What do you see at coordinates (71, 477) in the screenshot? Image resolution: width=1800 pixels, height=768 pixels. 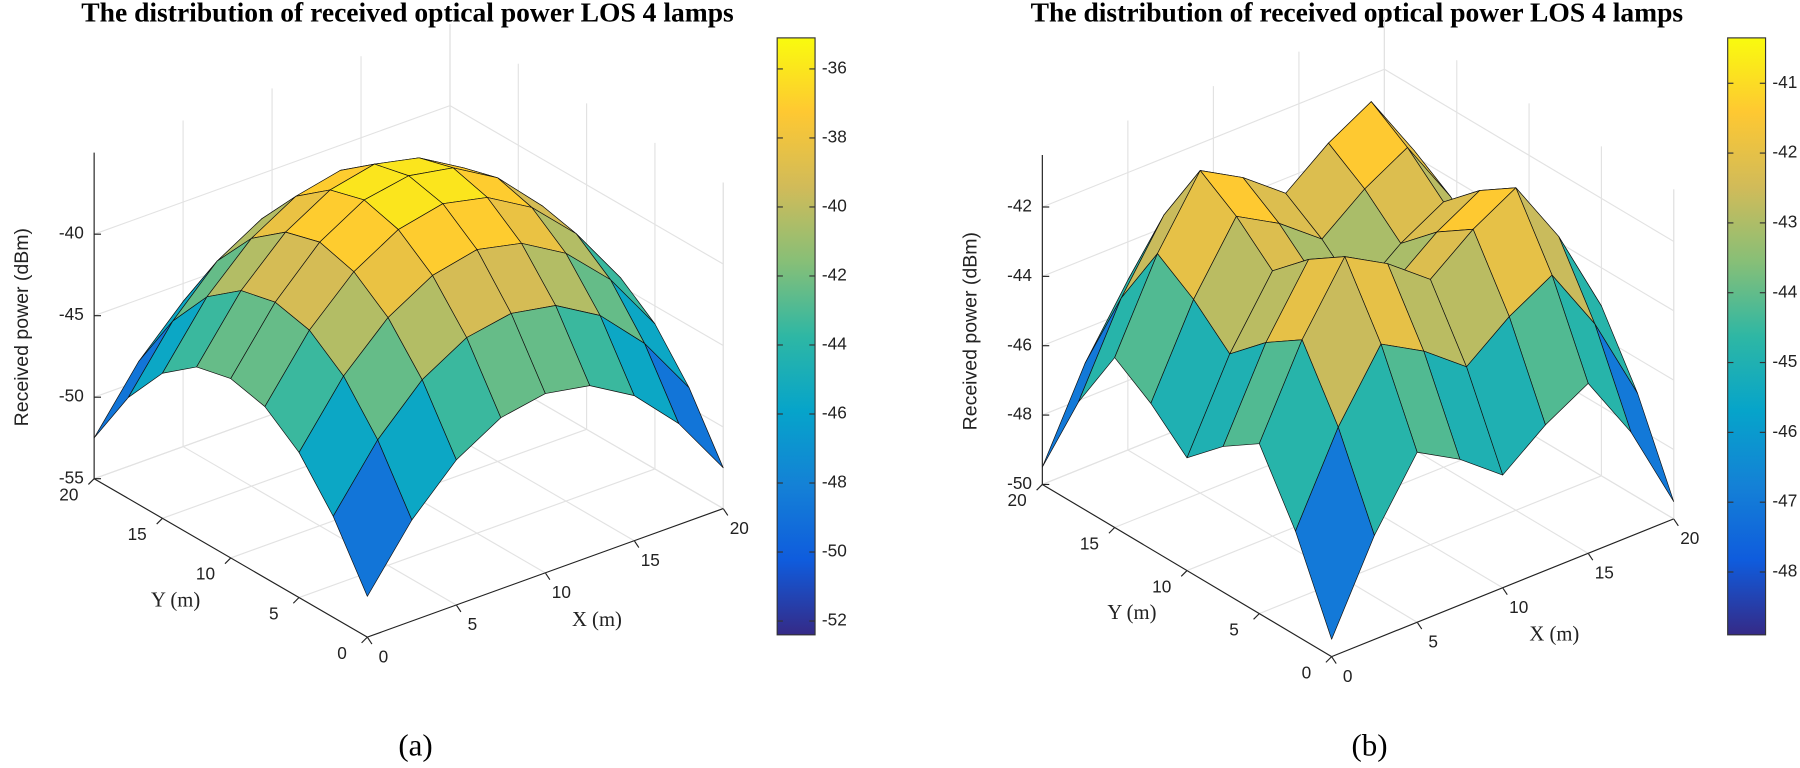 I see `z-tick-label: -55` at bounding box center [71, 477].